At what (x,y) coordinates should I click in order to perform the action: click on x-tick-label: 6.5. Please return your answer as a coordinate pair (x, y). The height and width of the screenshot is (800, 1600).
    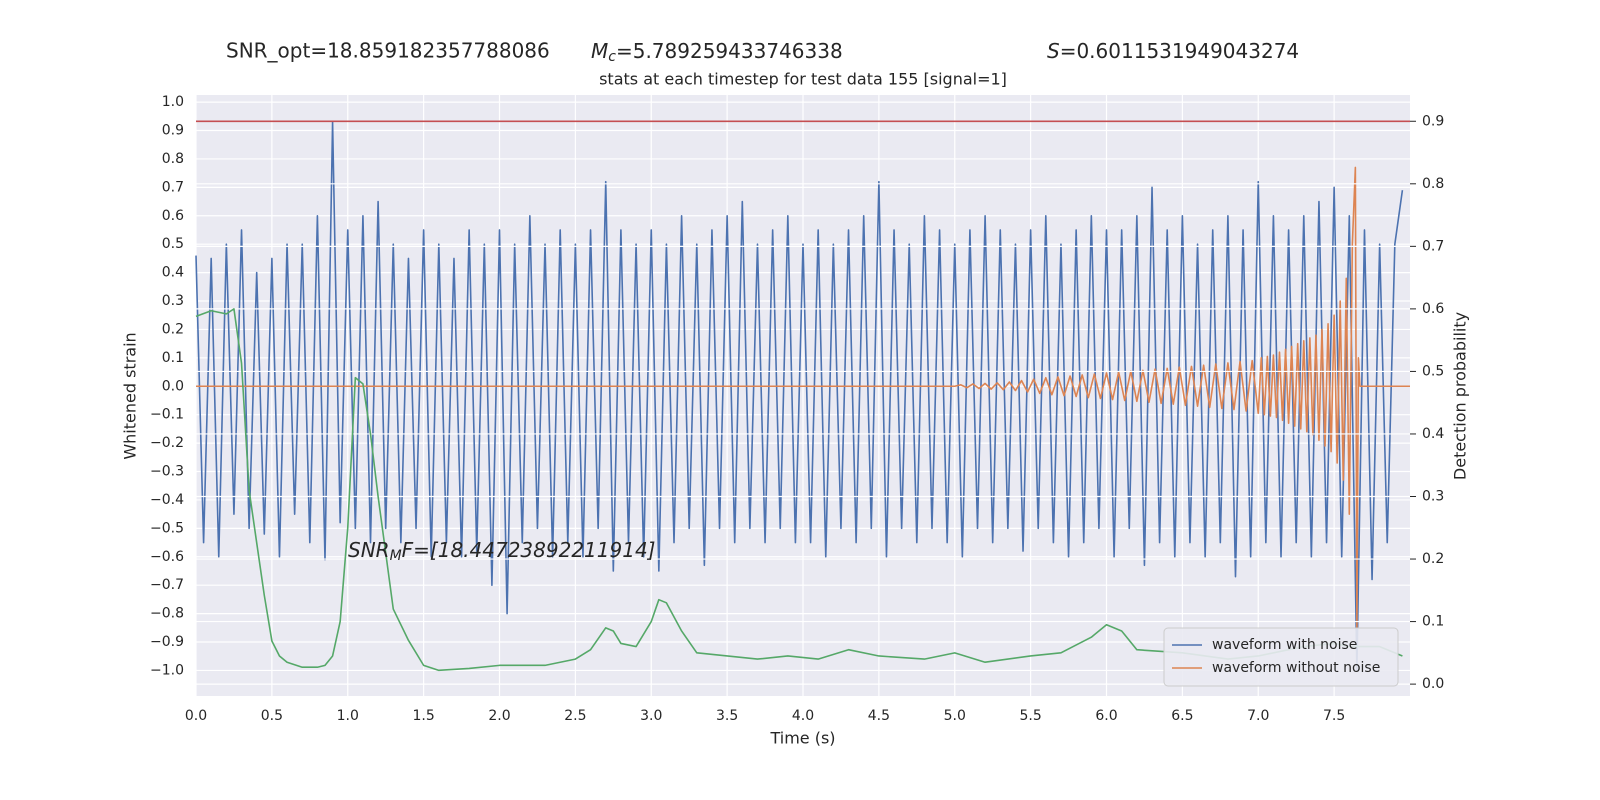
    Looking at the image, I should click on (1182, 716).